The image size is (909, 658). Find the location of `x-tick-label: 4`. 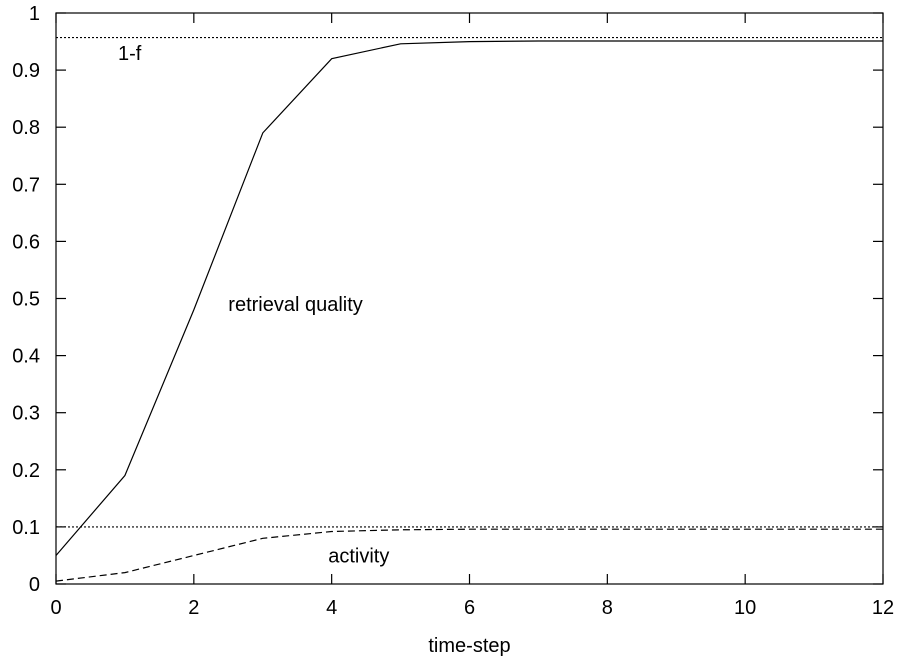

x-tick-label: 4 is located at coordinates (331, 608).